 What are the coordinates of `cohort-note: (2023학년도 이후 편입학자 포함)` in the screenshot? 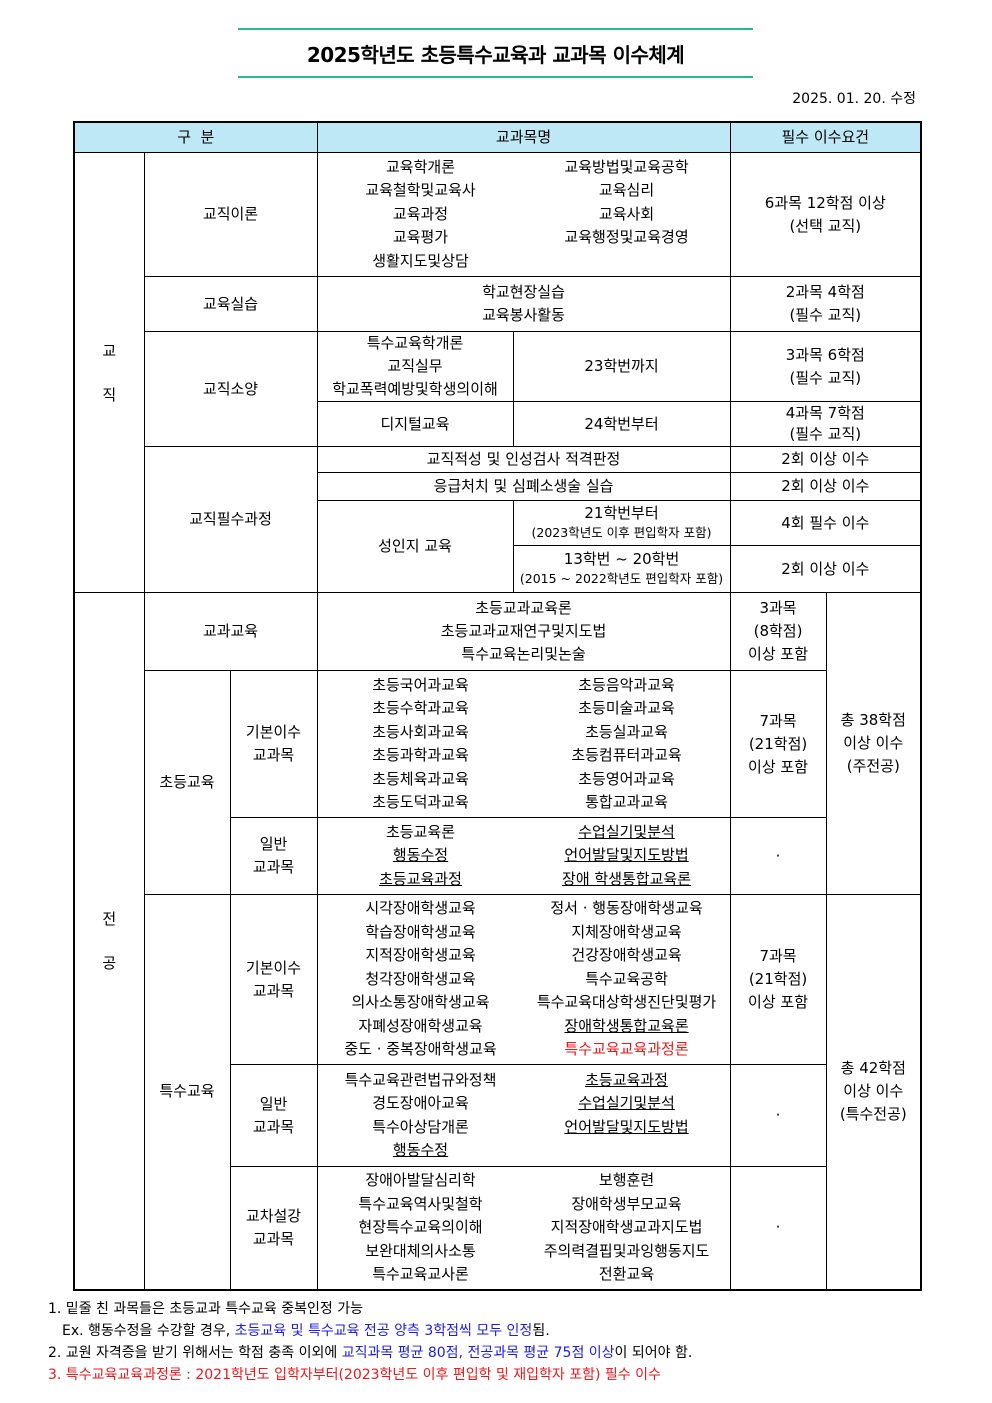 It's located at (621, 532).